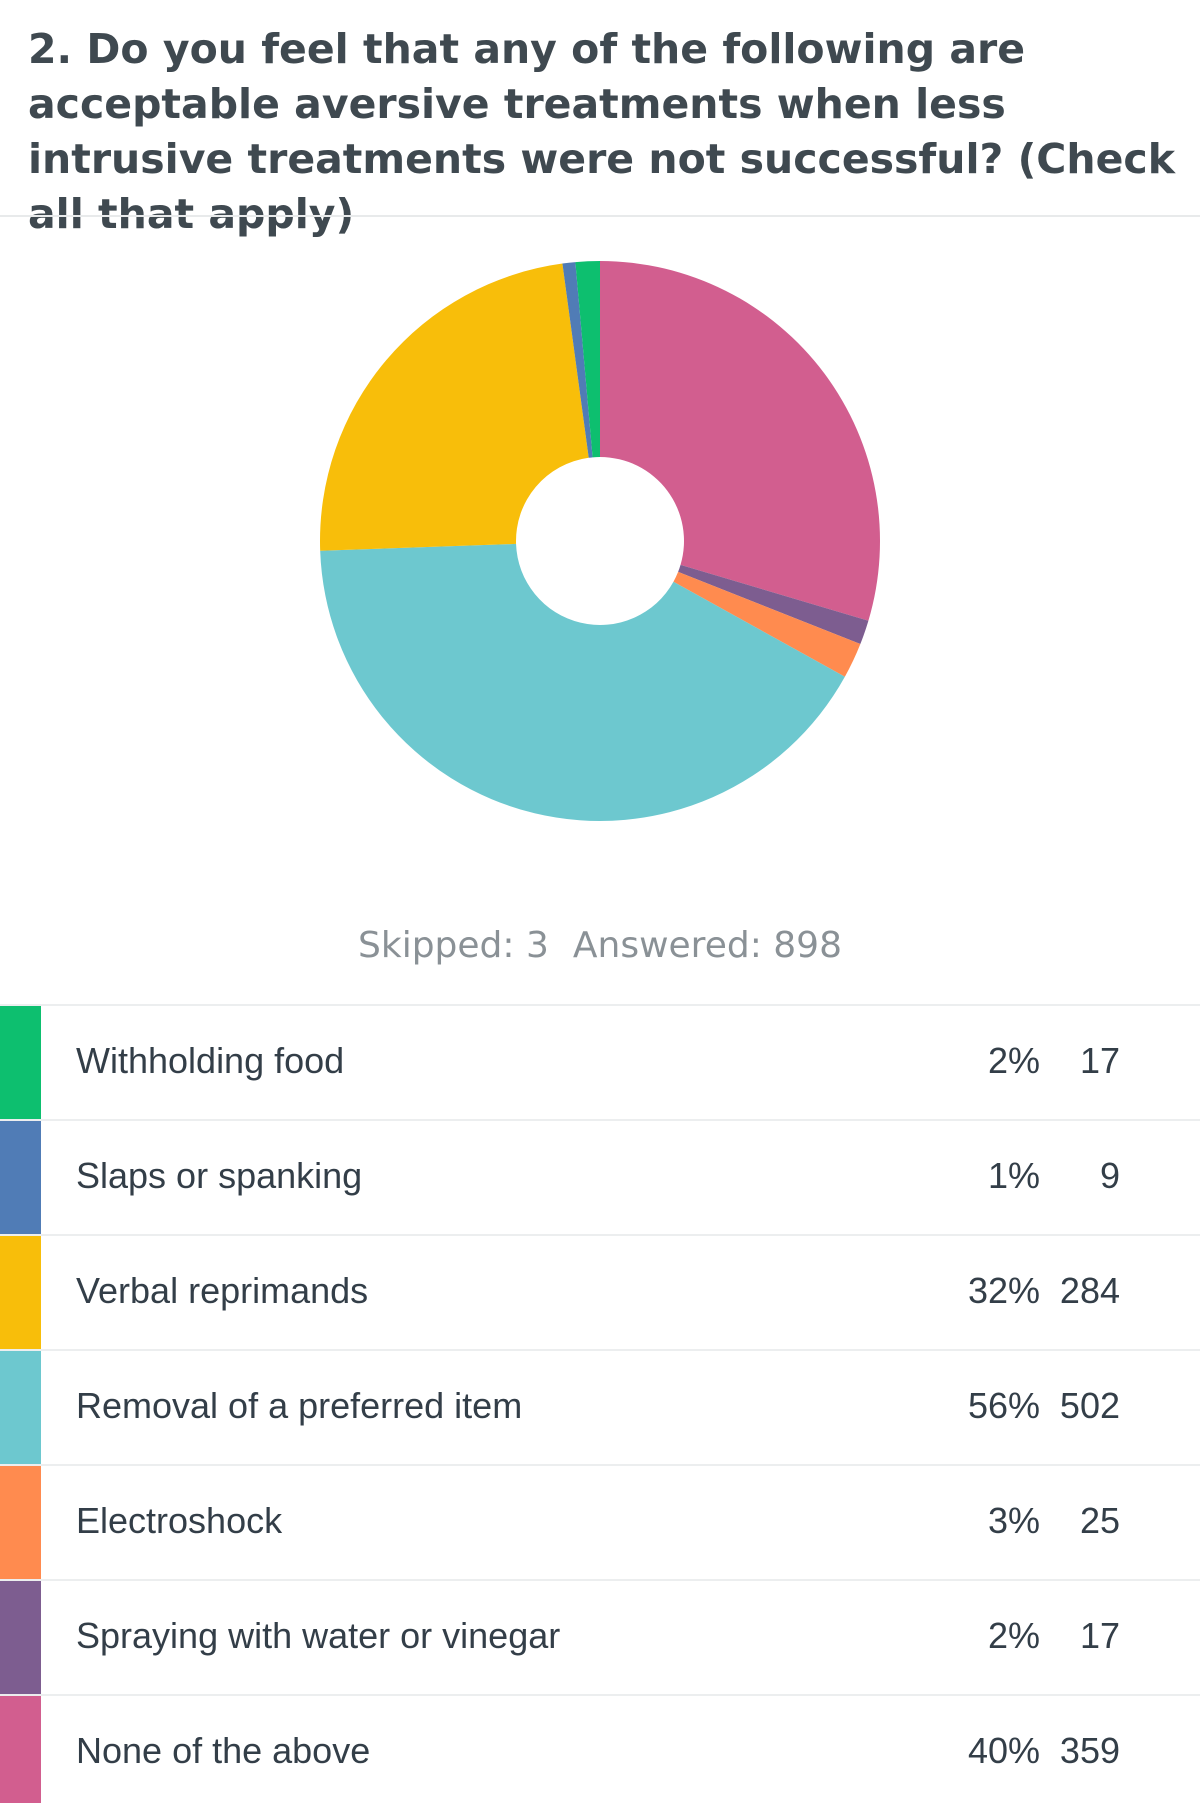 This screenshot has height=1803, width=1200. I want to click on skipped: Skipped: 3, so click(453, 945).